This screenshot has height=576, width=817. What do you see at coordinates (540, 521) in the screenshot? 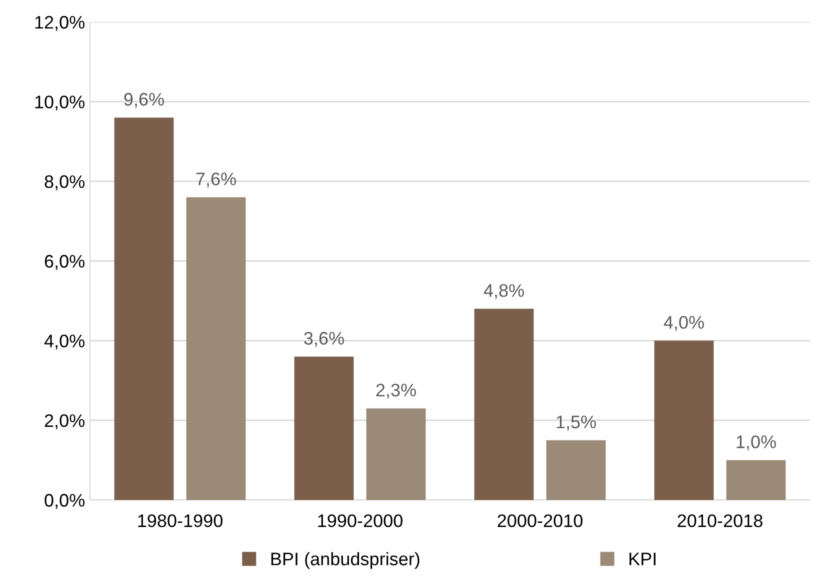
I see `x-tick-label: 2000-2010` at bounding box center [540, 521].